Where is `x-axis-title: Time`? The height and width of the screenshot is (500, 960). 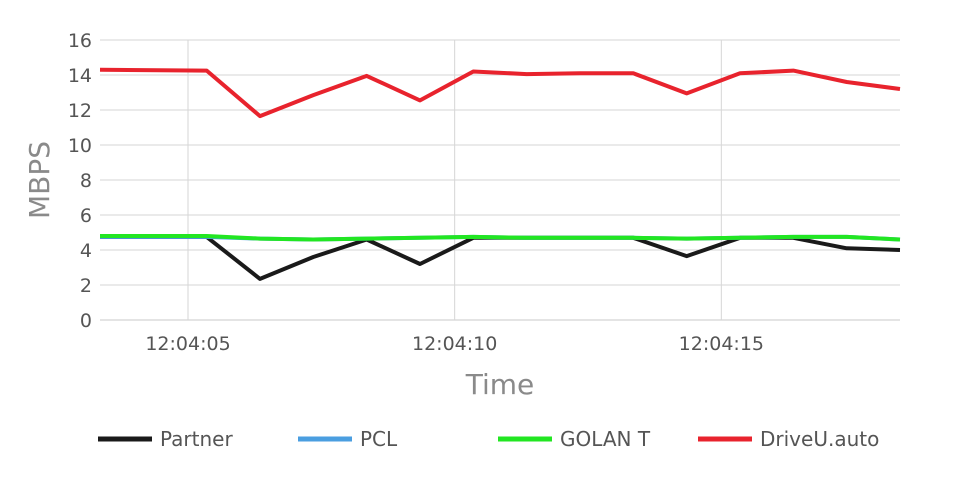 x-axis-title: Time is located at coordinates (500, 384).